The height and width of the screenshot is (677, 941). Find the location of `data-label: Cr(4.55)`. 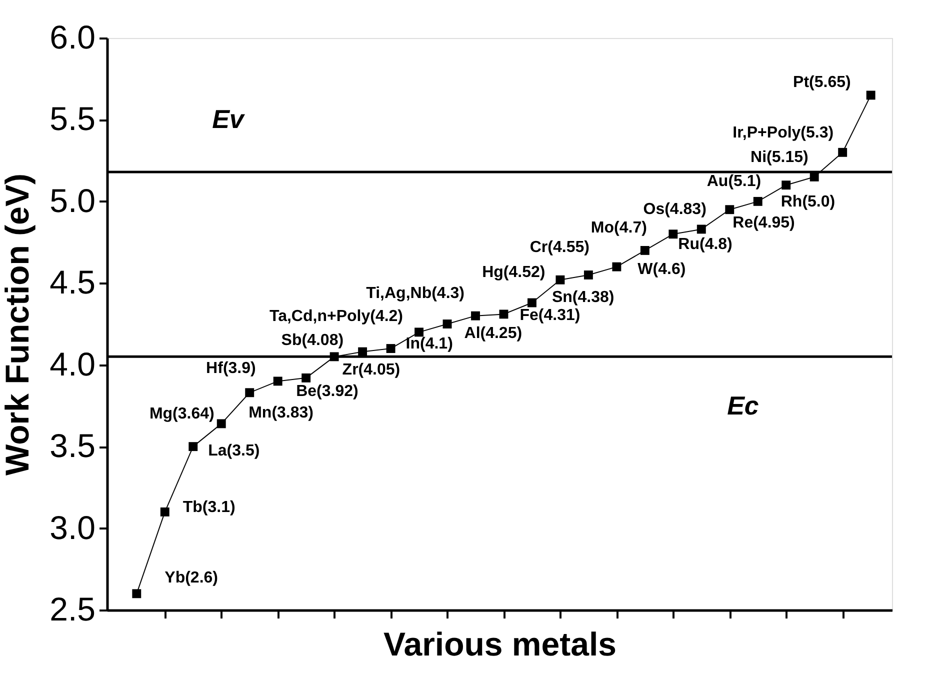

data-label: Cr(4.55) is located at coordinates (560, 247).